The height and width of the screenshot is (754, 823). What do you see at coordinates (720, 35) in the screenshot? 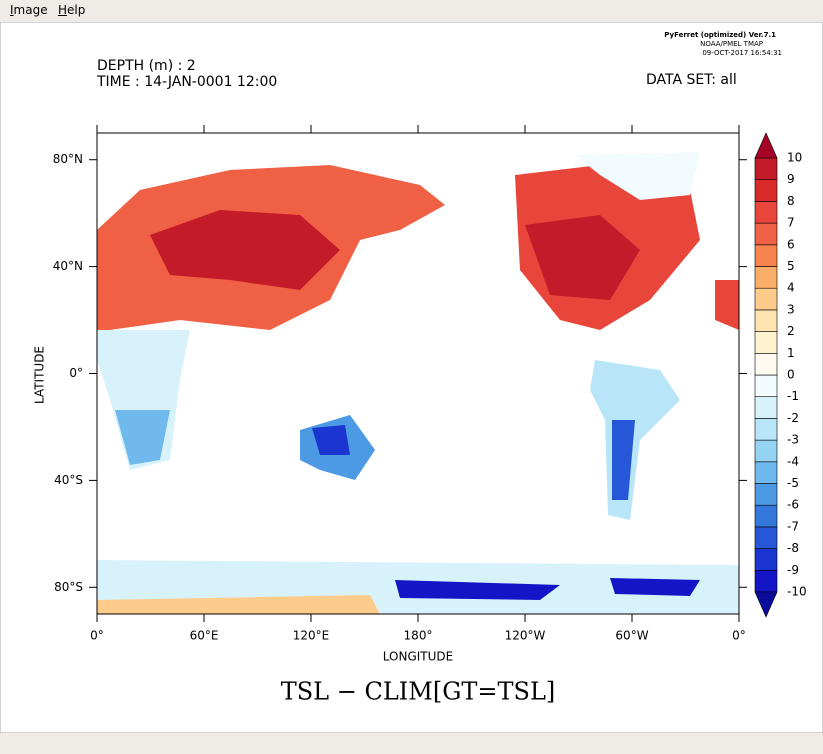
I see `version: PyFerret (optimized) Ver.7.1` at bounding box center [720, 35].